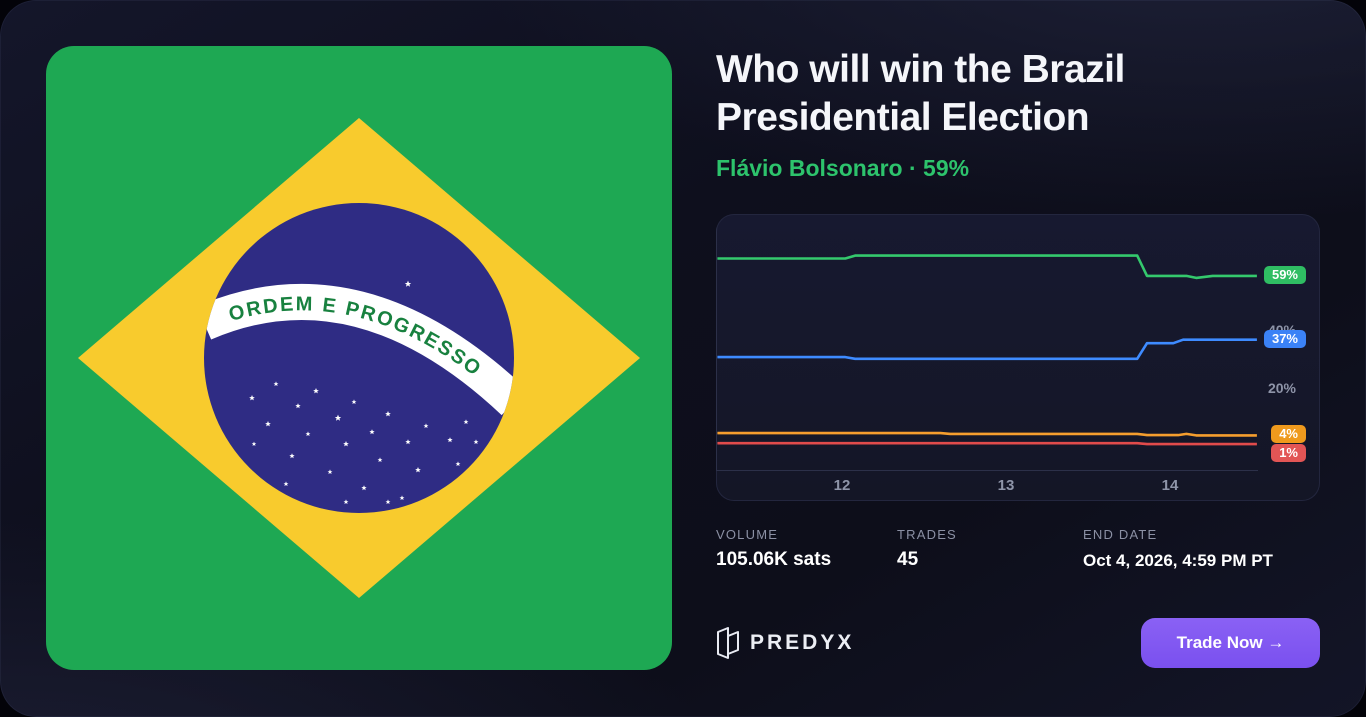 This screenshot has width=1366, height=717. What do you see at coordinates (1284, 274) in the screenshot?
I see `price-badge: 59%` at bounding box center [1284, 274].